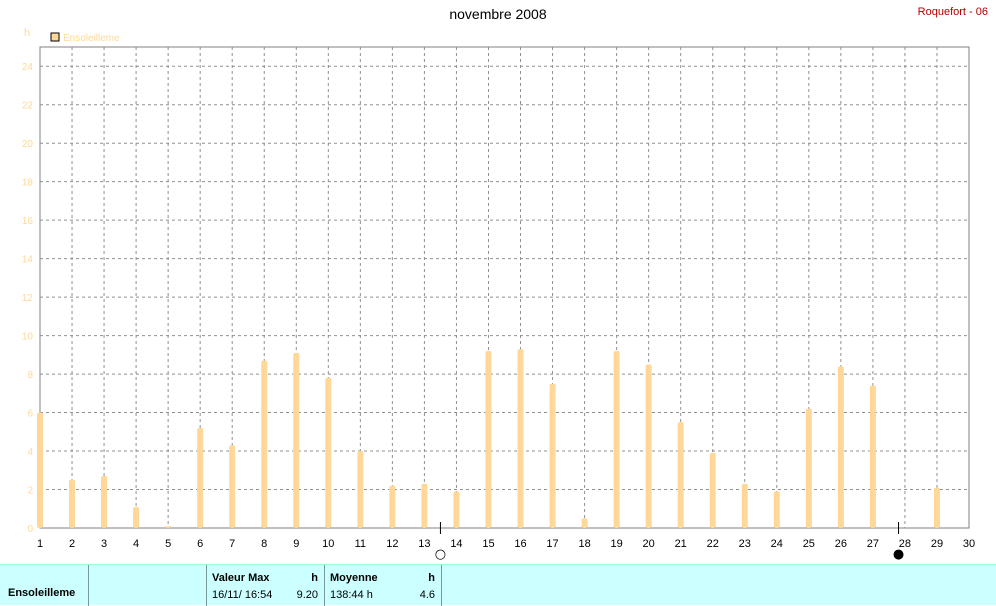  I want to click on max-date: 16/11/ 16:54, so click(242, 595).